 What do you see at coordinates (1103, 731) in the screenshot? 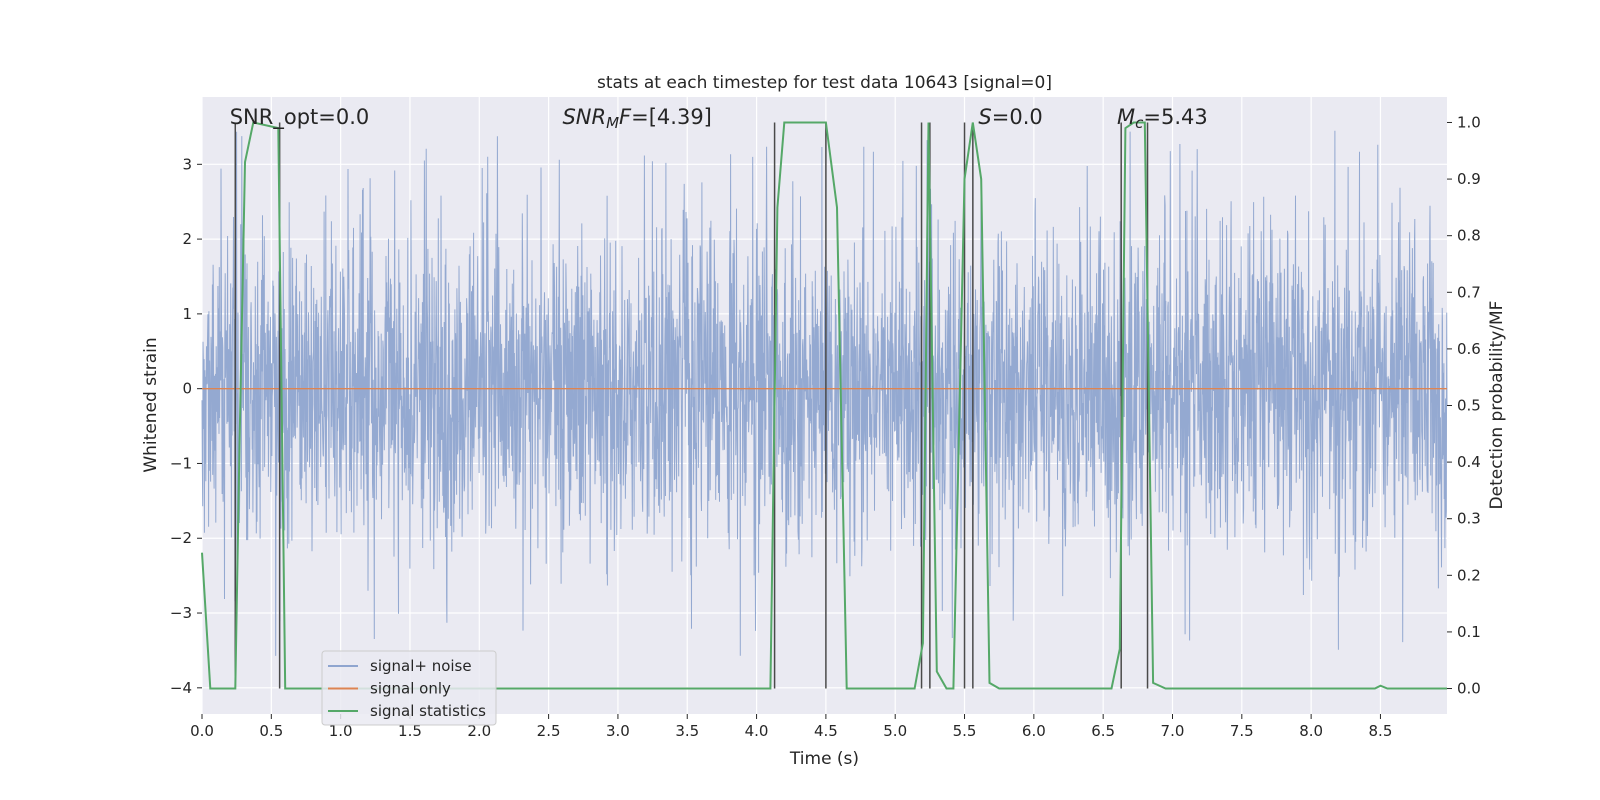
I see `x-tick-label: 6.5` at bounding box center [1103, 731].